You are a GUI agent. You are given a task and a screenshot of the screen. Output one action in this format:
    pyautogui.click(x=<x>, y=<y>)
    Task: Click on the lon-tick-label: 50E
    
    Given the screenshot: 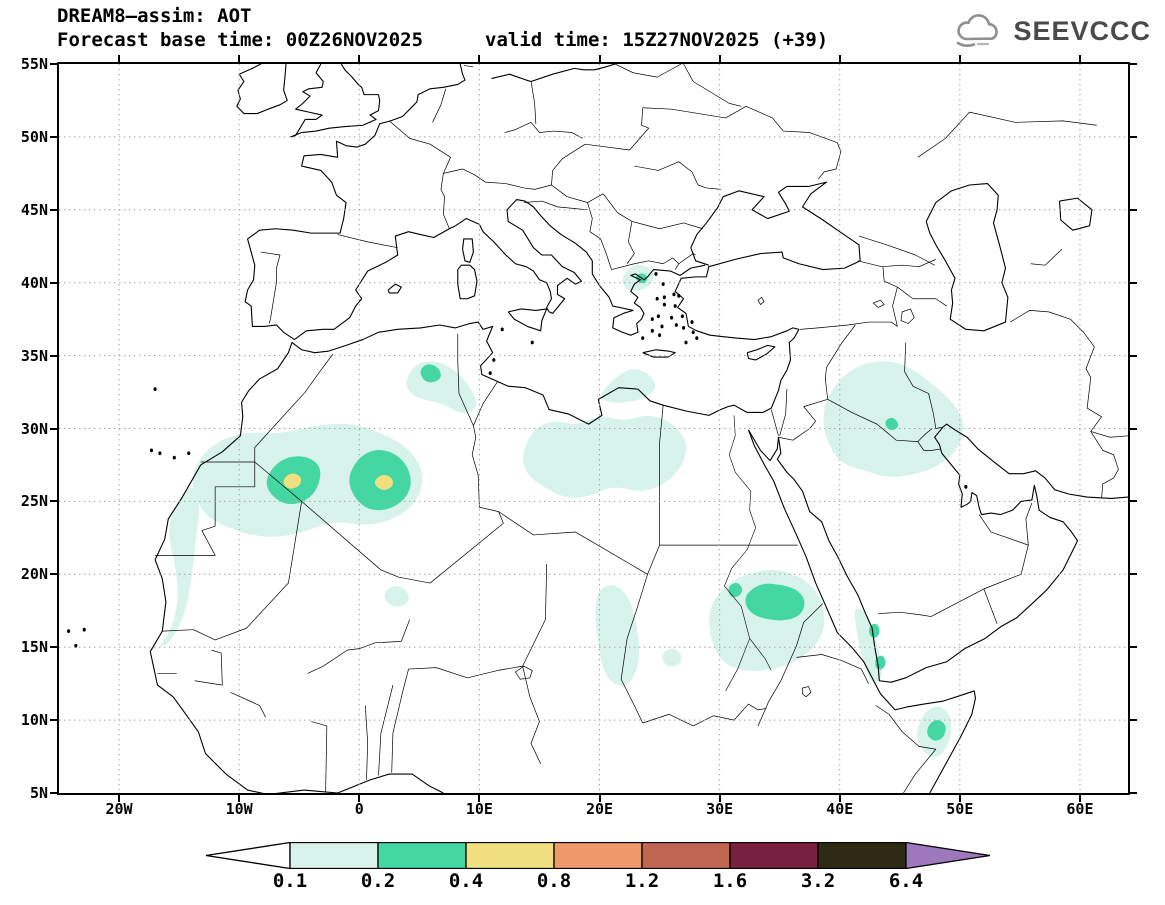 What is the action you would take?
    pyautogui.click(x=960, y=809)
    